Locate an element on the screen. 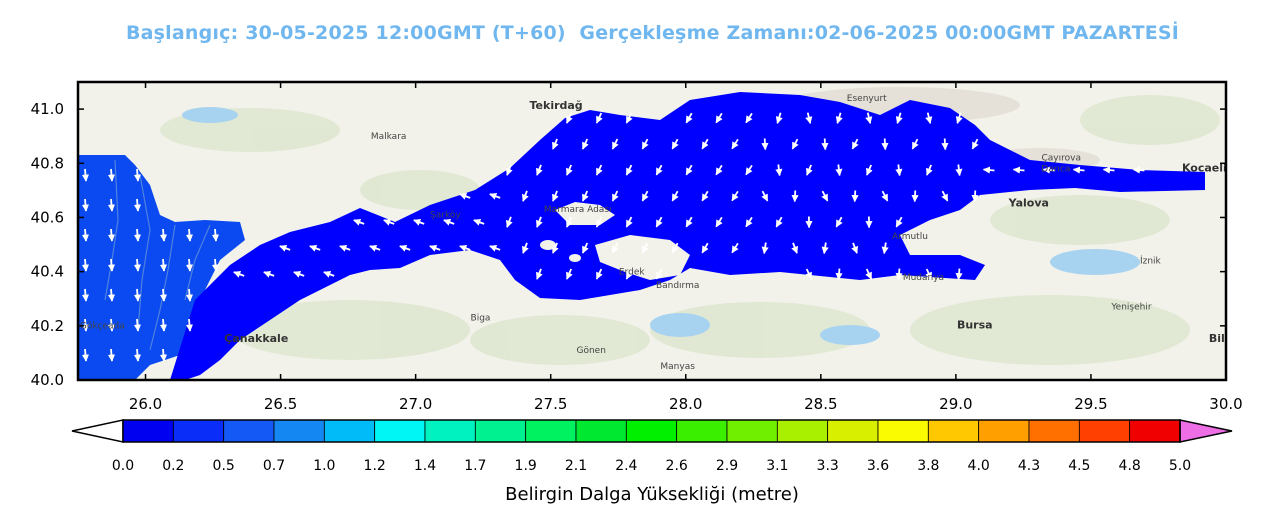  y-tick-label: 40.6 is located at coordinates (47, 217).